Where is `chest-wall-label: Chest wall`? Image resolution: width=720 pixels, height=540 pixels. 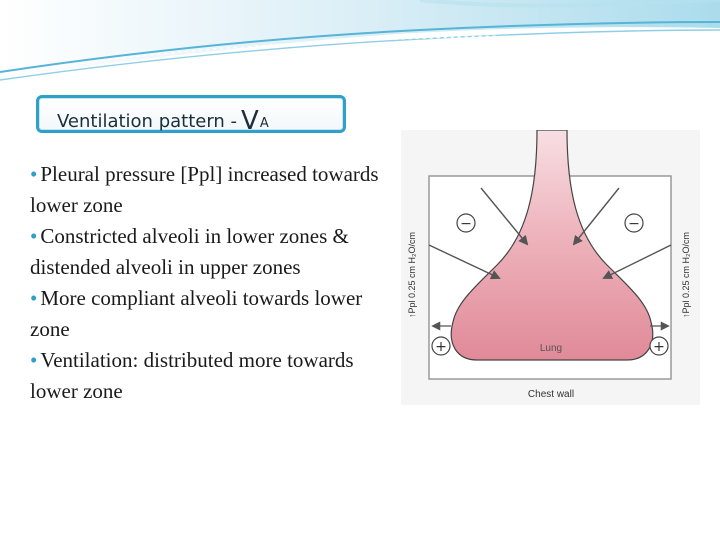 chest-wall-label: Chest wall is located at coordinates (551, 394).